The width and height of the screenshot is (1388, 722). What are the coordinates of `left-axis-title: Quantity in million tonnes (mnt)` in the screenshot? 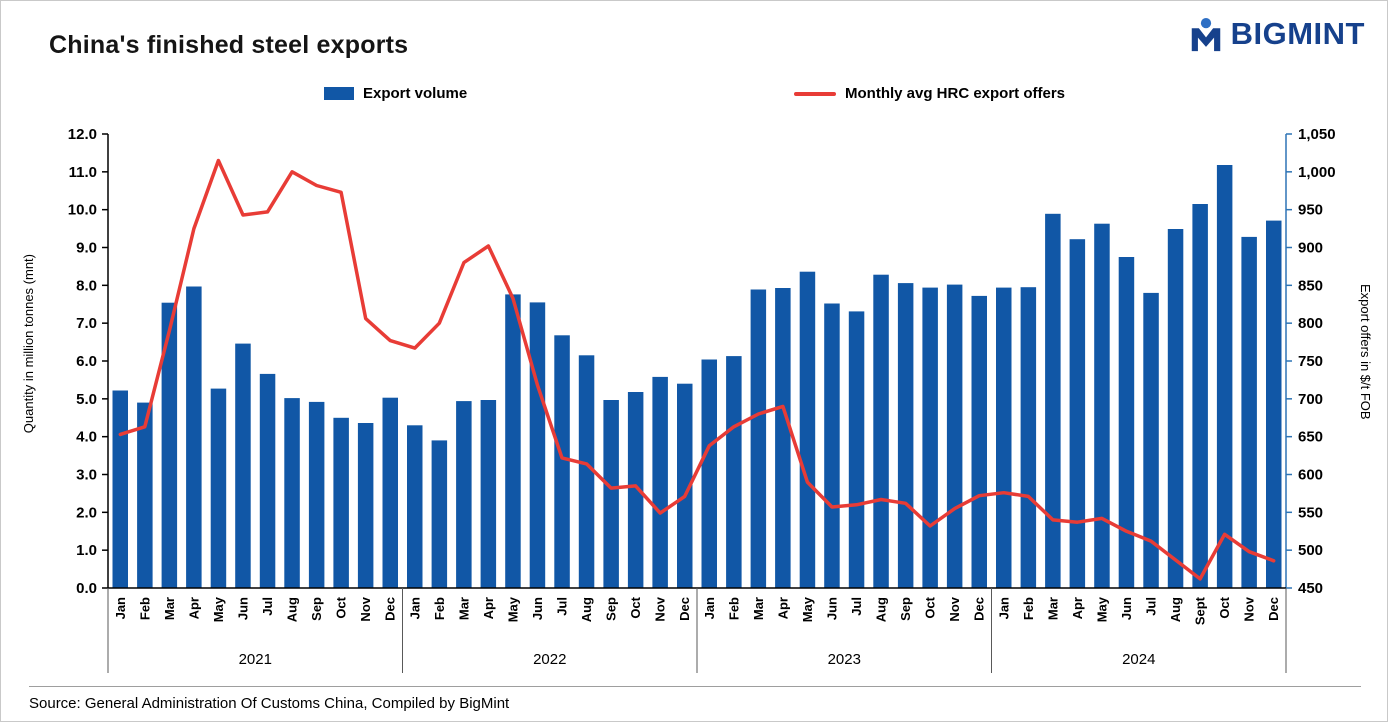 It's located at (28, 344).